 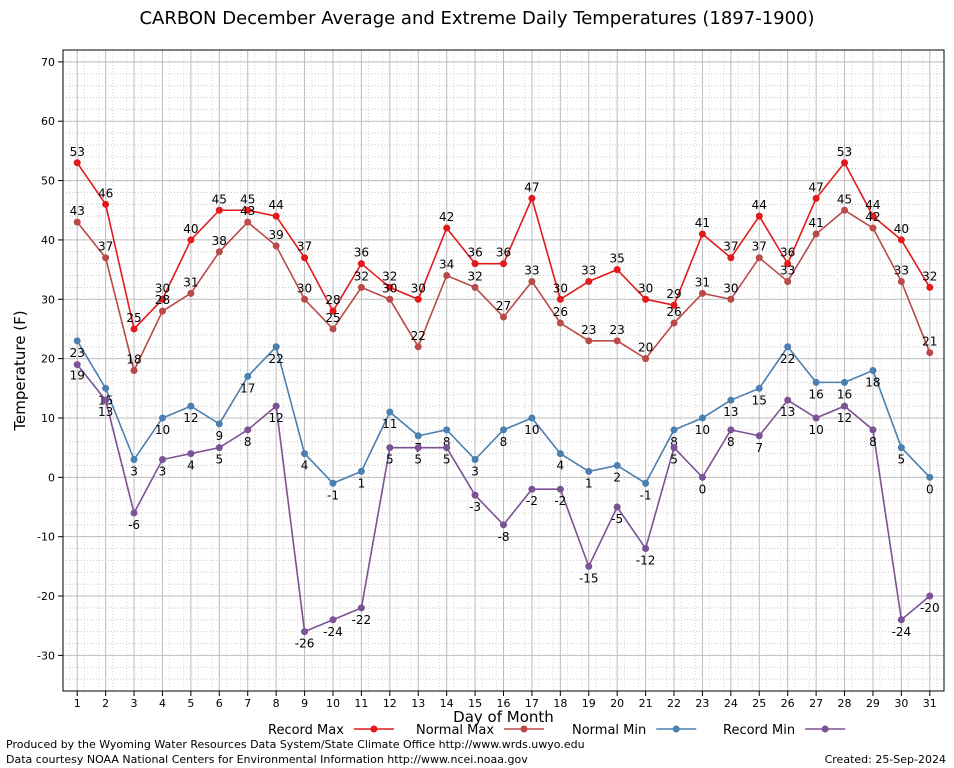 I want to click on data-label-normal-min: 18, so click(x=872, y=383).